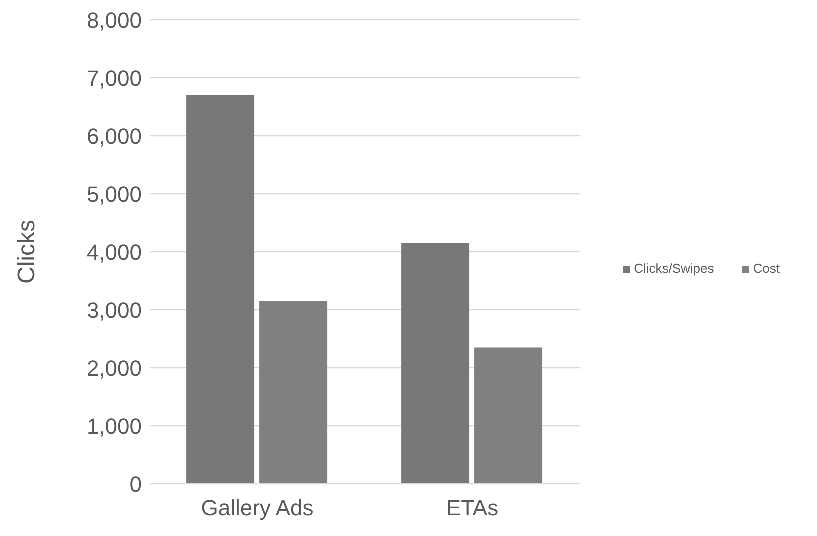 This screenshot has width=817, height=536. Describe the element at coordinates (114, 426) in the screenshot. I see `y-tick-label: 1,000` at that location.